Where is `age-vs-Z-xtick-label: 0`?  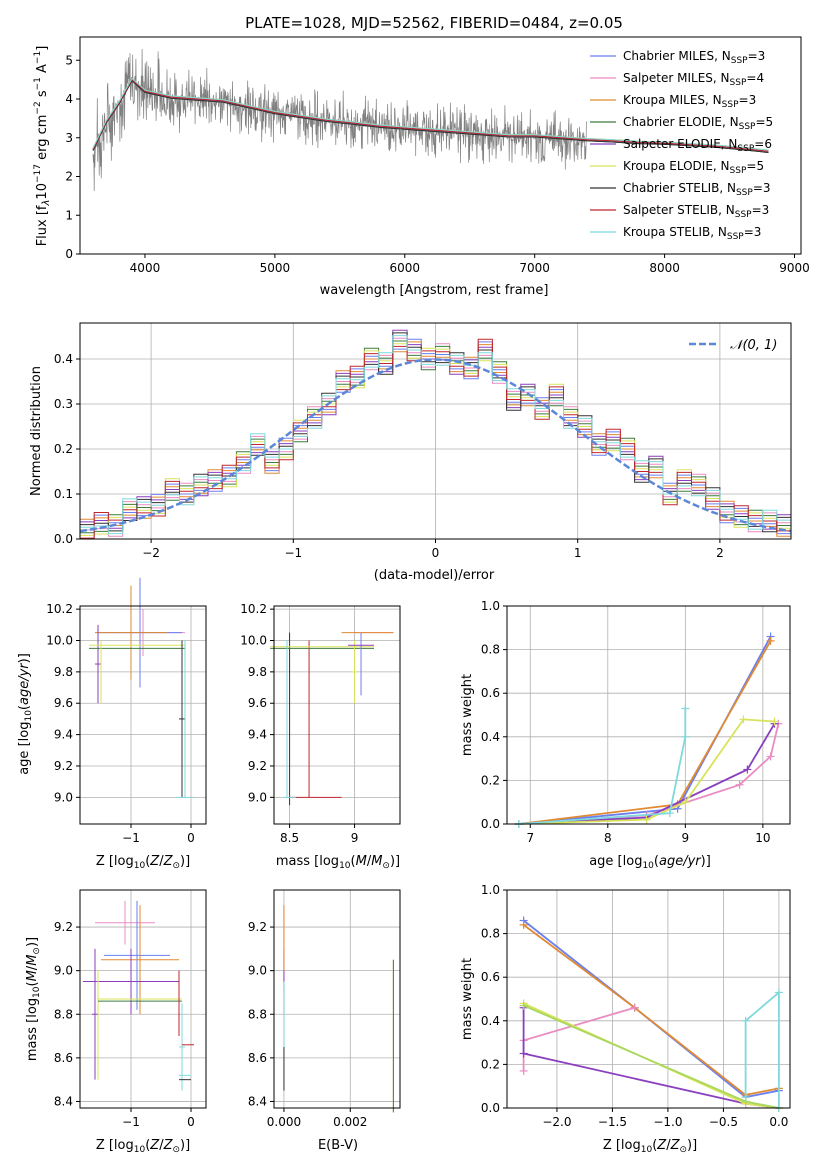
age-vs-Z-xtick-label: 0 is located at coordinates (191, 838).